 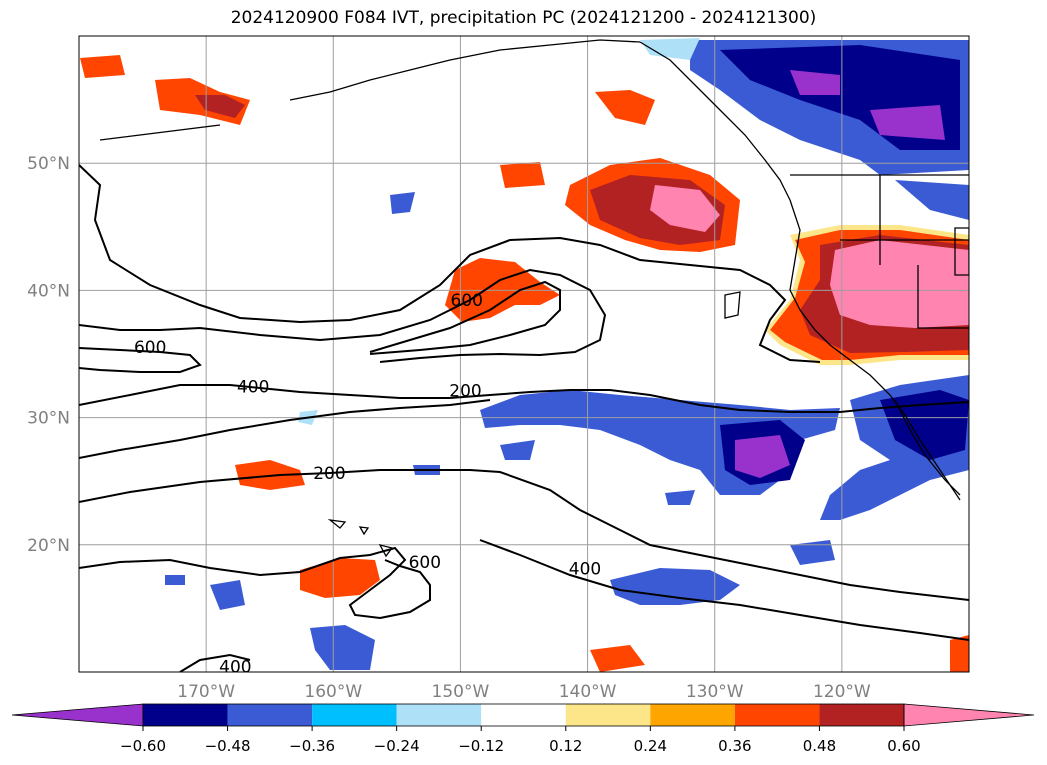 What do you see at coordinates (333, 692) in the screenshot?
I see `lon-tick-label: 160°W` at bounding box center [333, 692].